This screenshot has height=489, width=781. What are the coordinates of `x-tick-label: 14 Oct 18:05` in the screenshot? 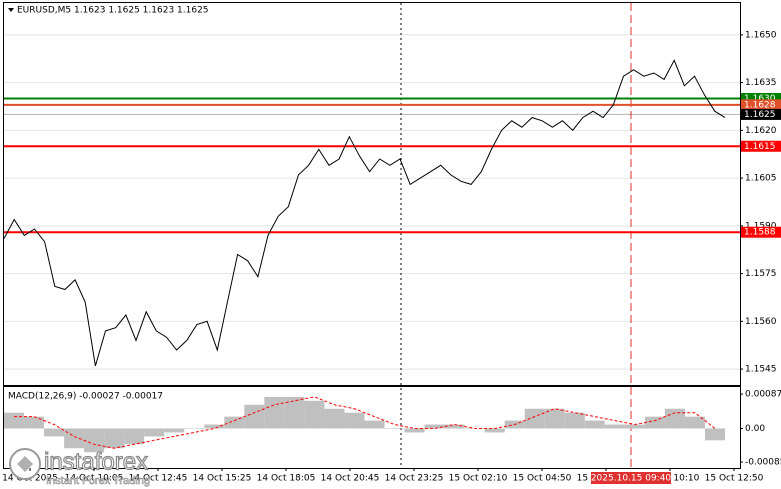 It's located at (286, 479).